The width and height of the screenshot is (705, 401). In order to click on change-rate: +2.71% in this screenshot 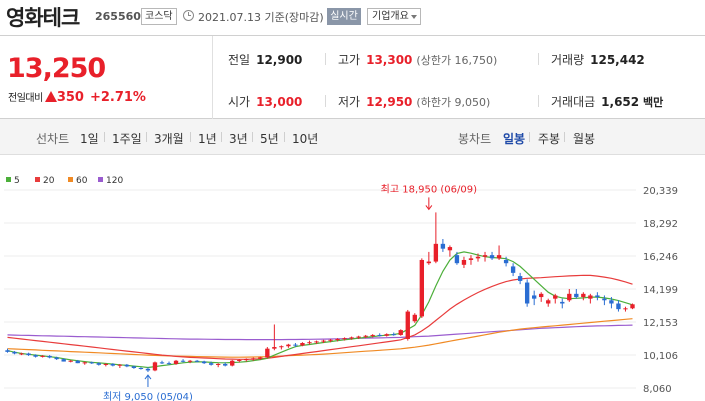, I will do `click(117, 97)`.